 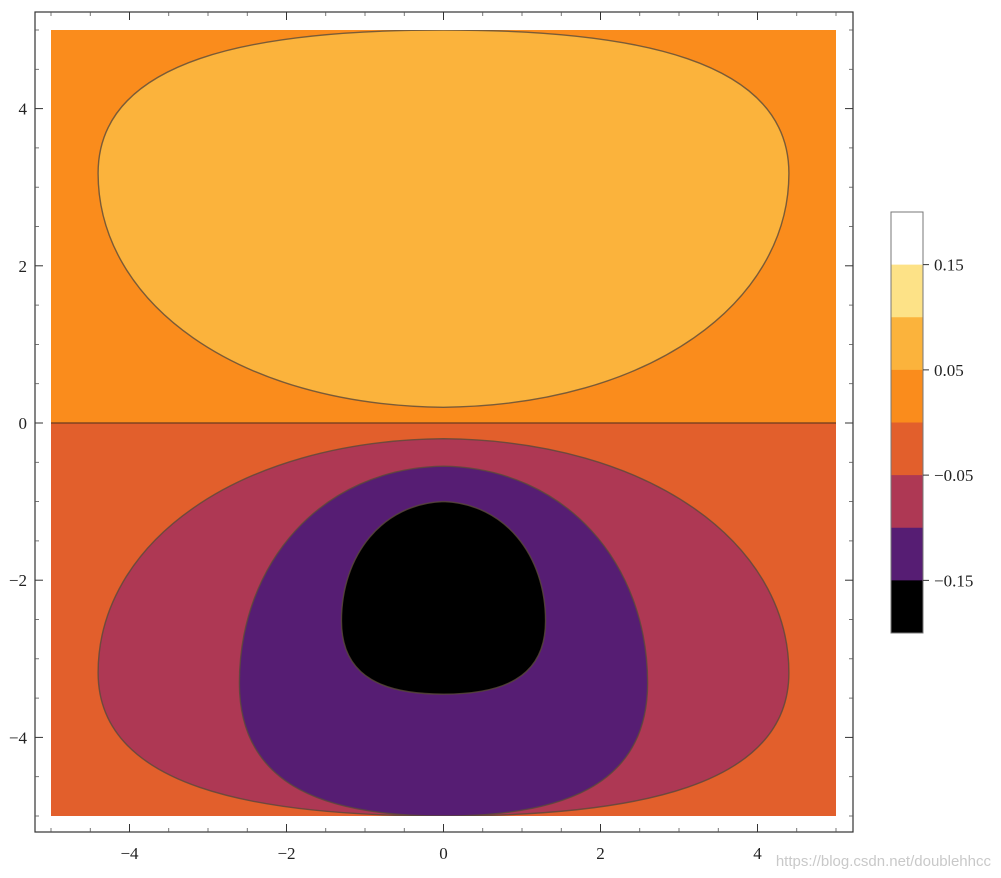 What do you see at coordinates (129, 853) in the screenshot?
I see `x-tick-label: −4` at bounding box center [129, 853].